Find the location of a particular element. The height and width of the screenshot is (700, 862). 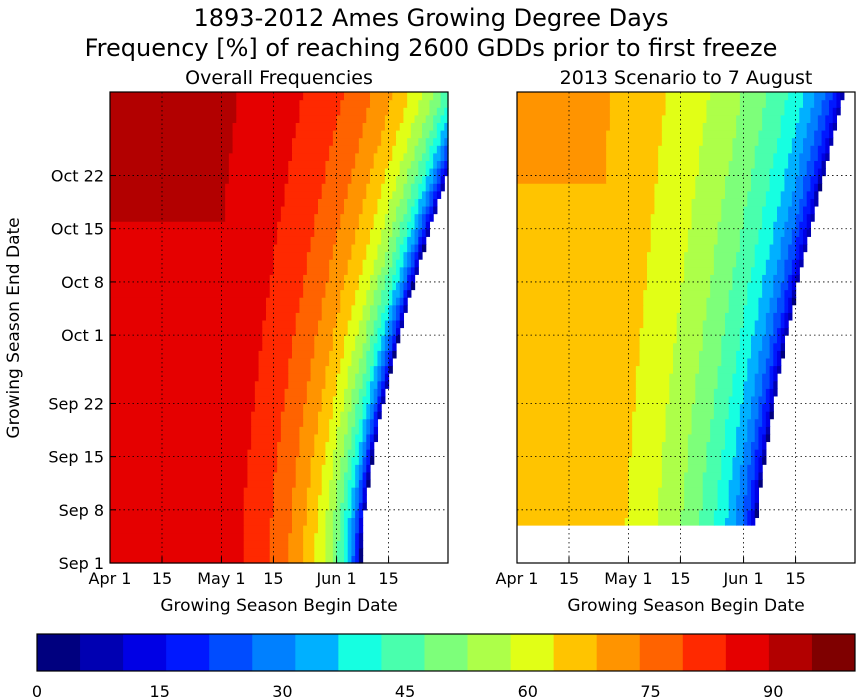

y-axis-label: Growing Season End Date is located at coordinates (14, 327).